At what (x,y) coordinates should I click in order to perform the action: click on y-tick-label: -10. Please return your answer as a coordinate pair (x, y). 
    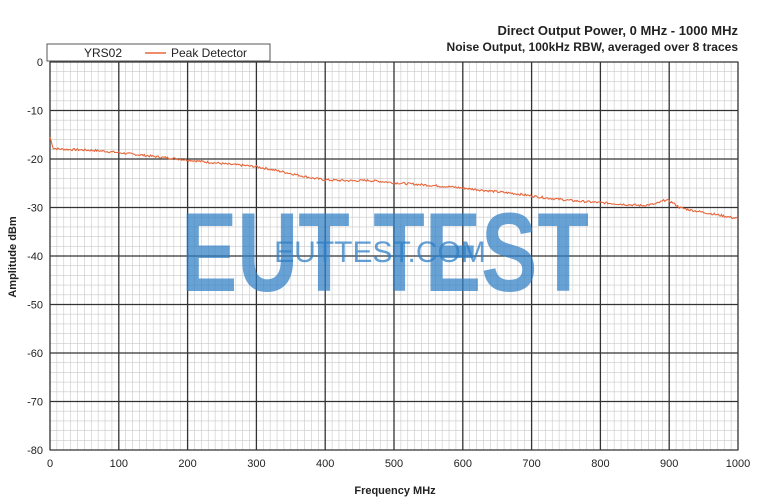
    Looking at the image, I should click on (35, 112).